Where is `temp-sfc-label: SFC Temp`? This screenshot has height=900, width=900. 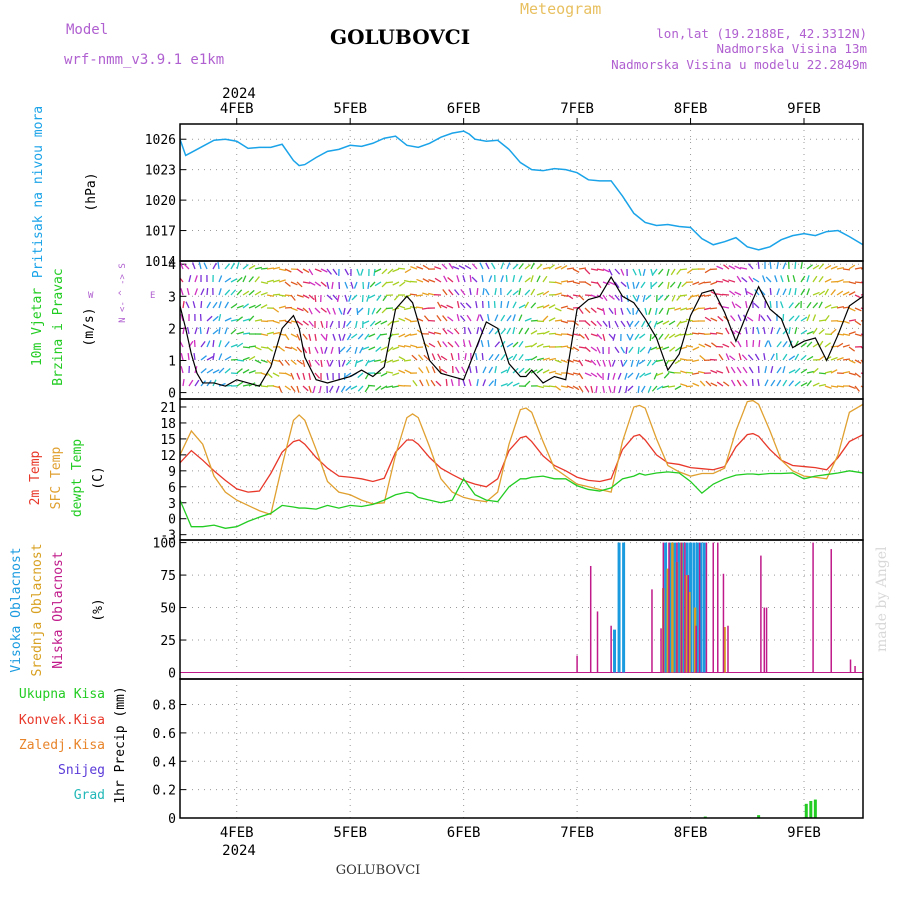
temp-sfc-label: SFC Temp is located at coordinates (56, 478).